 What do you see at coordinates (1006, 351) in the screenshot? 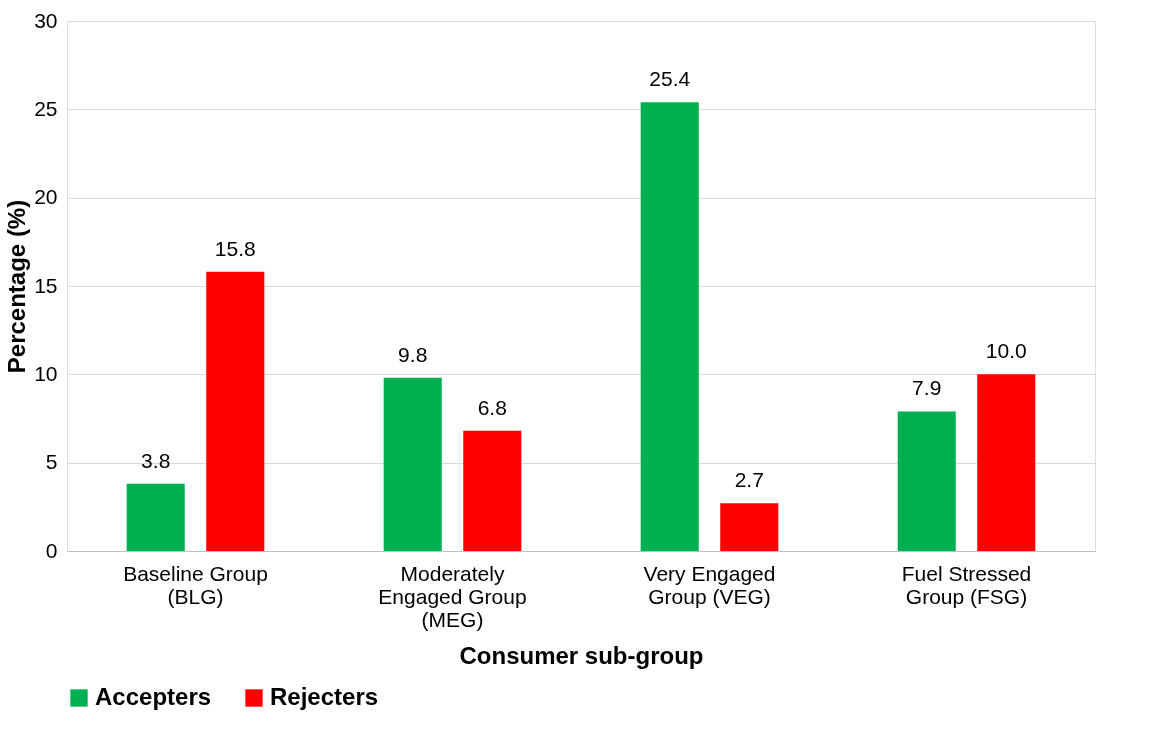
I see `text: 10.0` at bounding box center [1006, 351].